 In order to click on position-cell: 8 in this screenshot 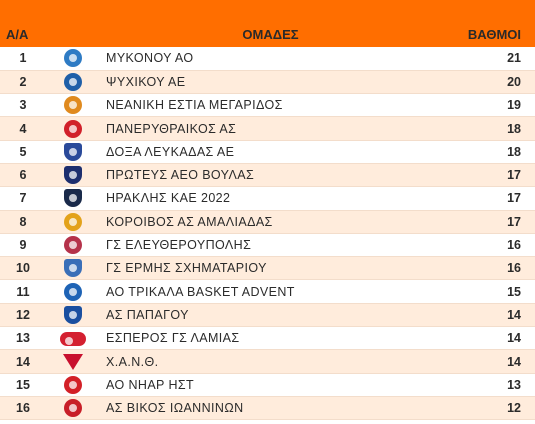, I will do `click(23, 222)`.